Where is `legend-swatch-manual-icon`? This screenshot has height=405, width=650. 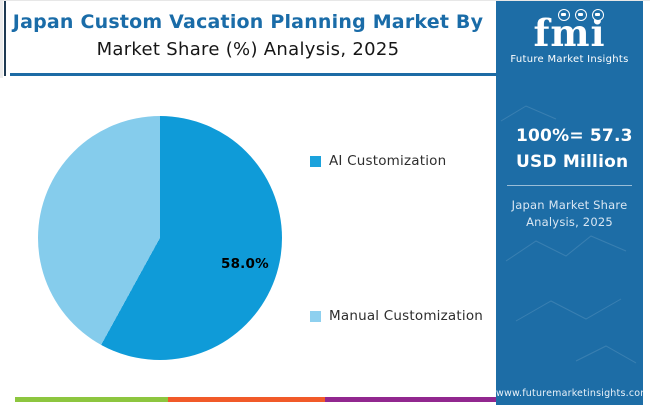 legend-swatch-manual-icon is located at coordinates (315, 316).